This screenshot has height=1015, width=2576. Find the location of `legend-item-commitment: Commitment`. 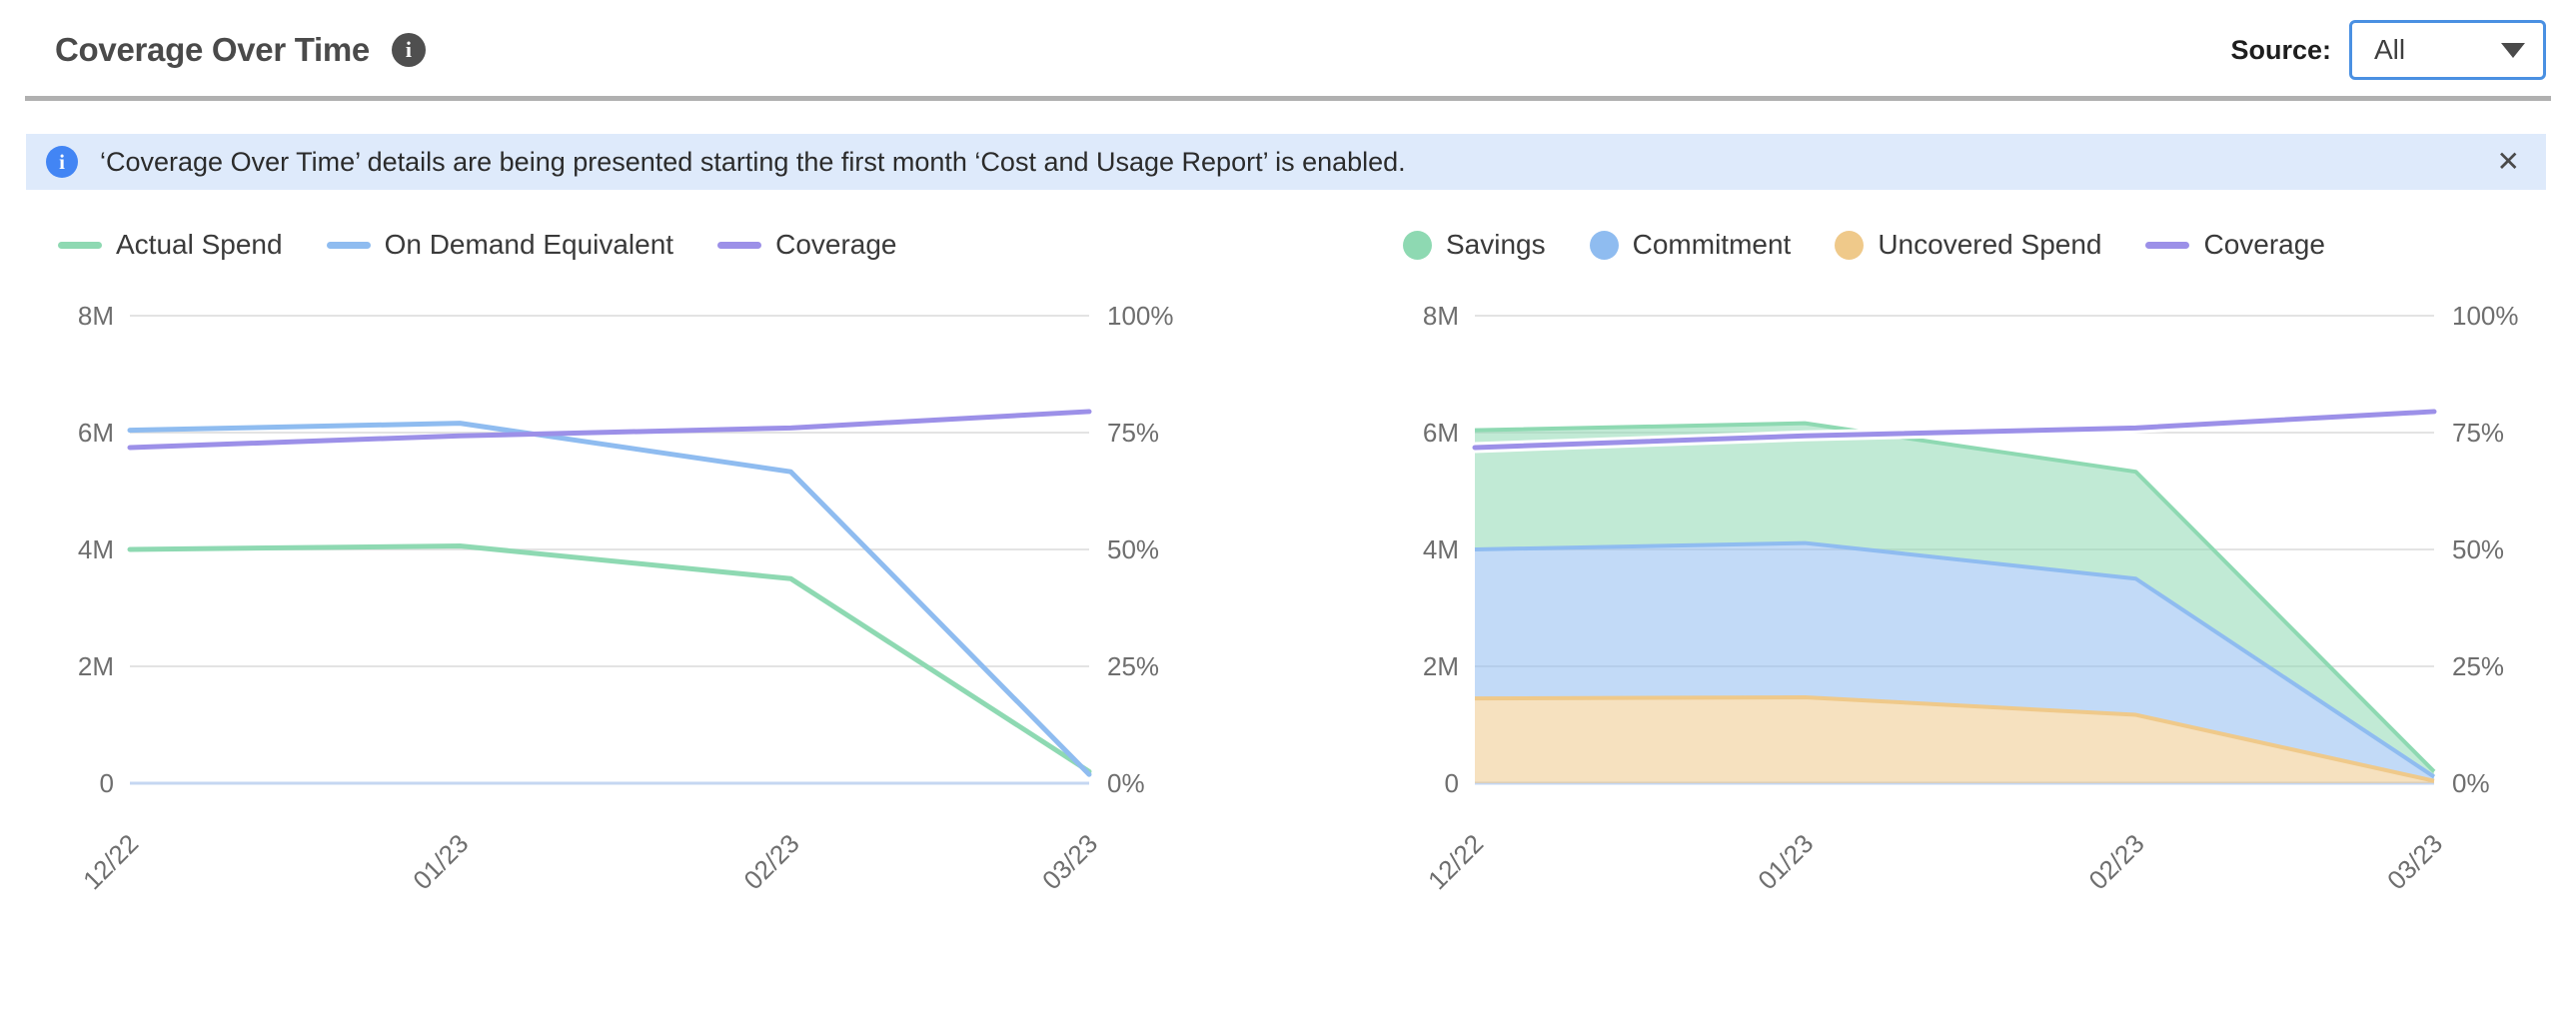

legend-item-commitment: Commitment is located at coordinates (1690, 245).